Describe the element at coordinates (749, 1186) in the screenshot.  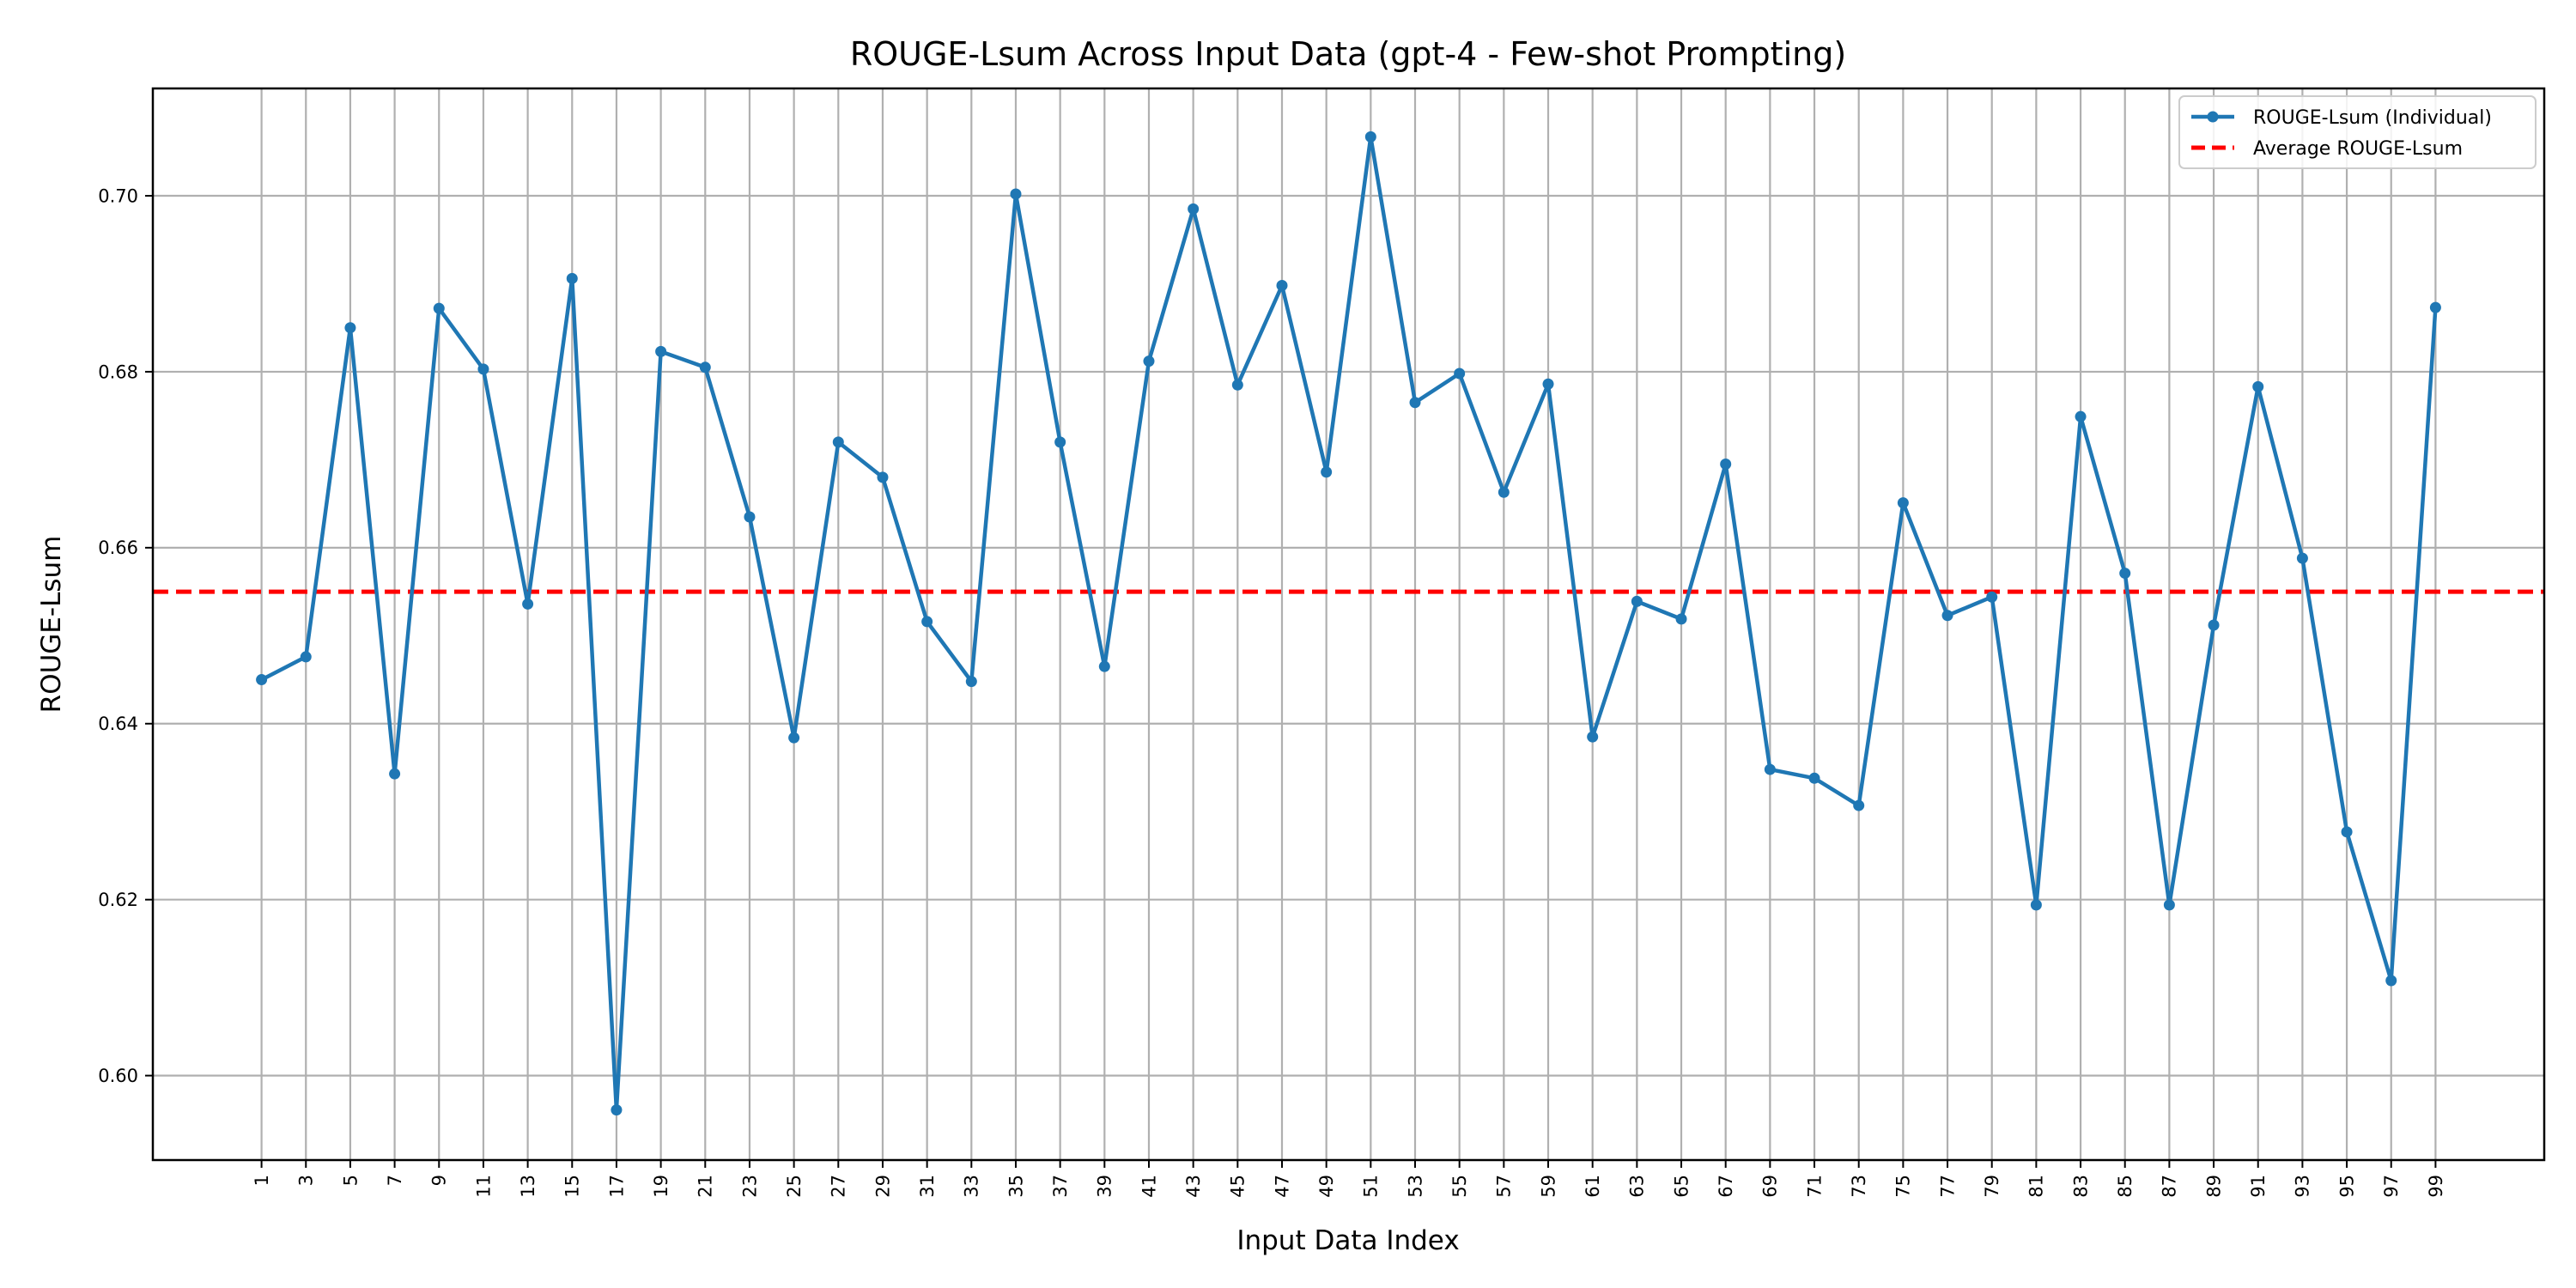
I see `x-tick-label: 23` at that location.